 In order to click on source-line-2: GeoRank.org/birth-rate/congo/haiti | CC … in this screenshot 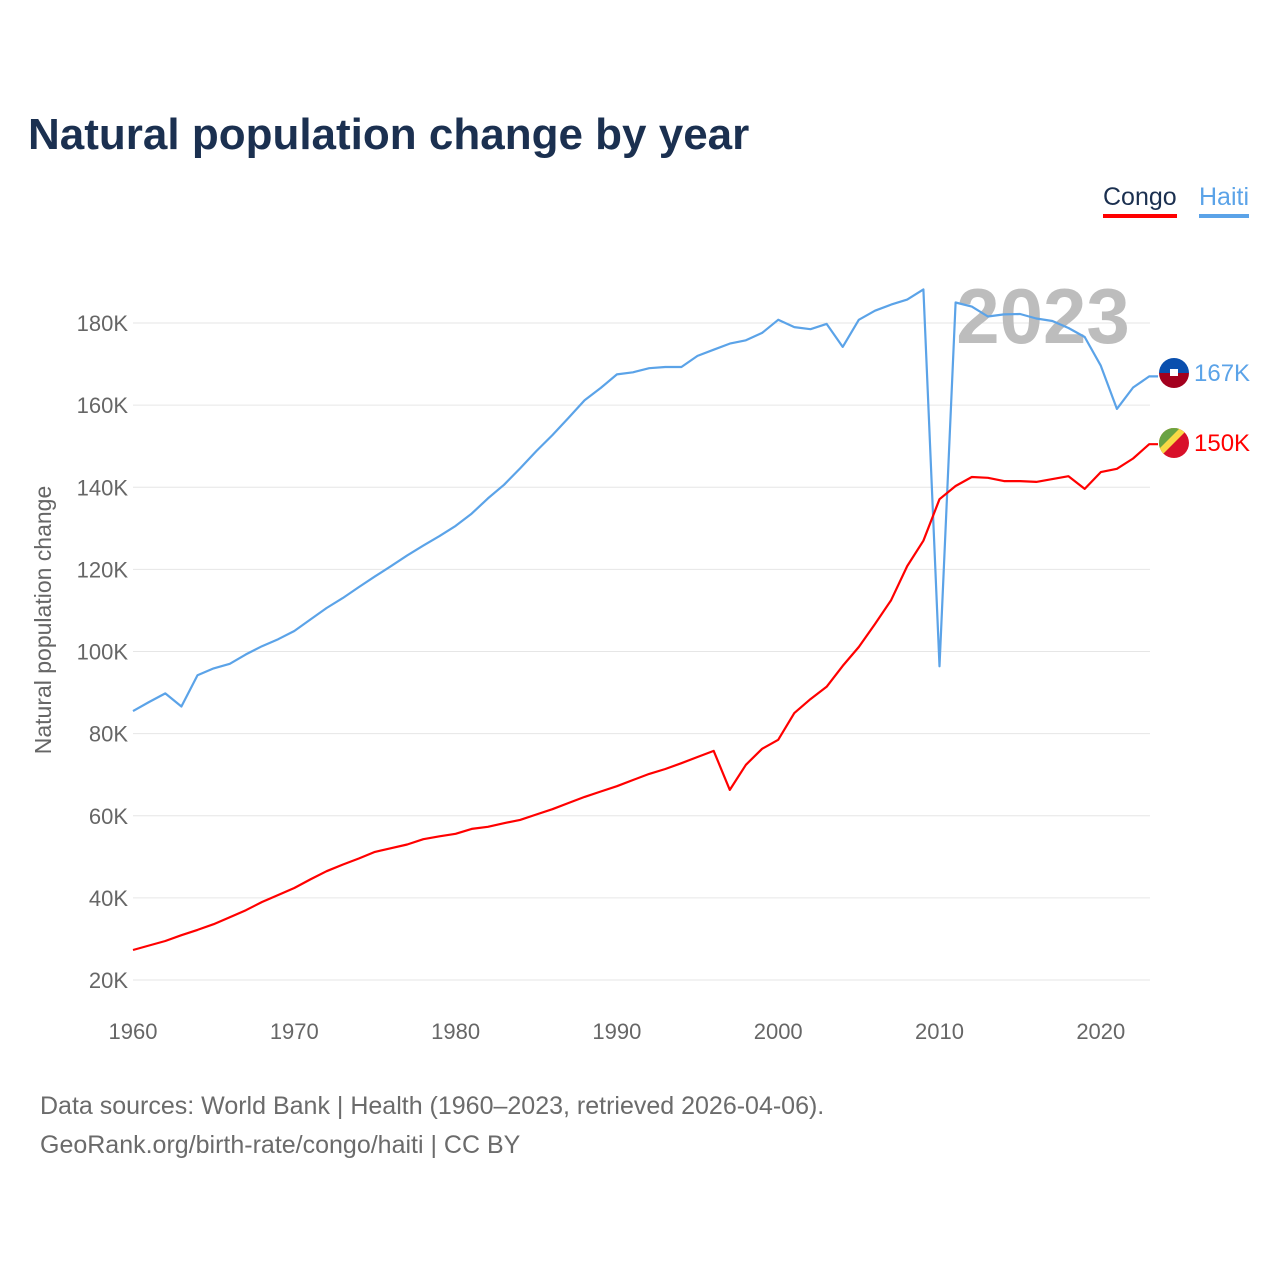, I will do `click(280, 1145)`.